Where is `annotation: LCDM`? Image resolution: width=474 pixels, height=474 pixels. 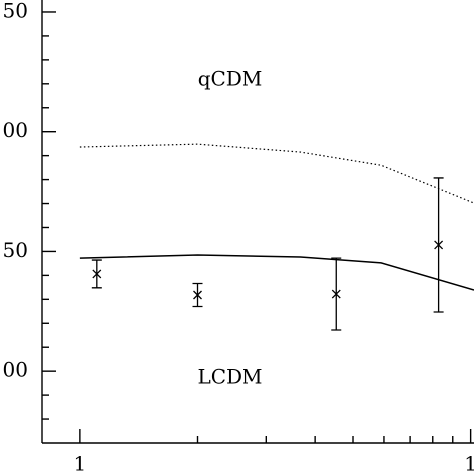 annotation: LCDM is located at coordinates (229, 377).